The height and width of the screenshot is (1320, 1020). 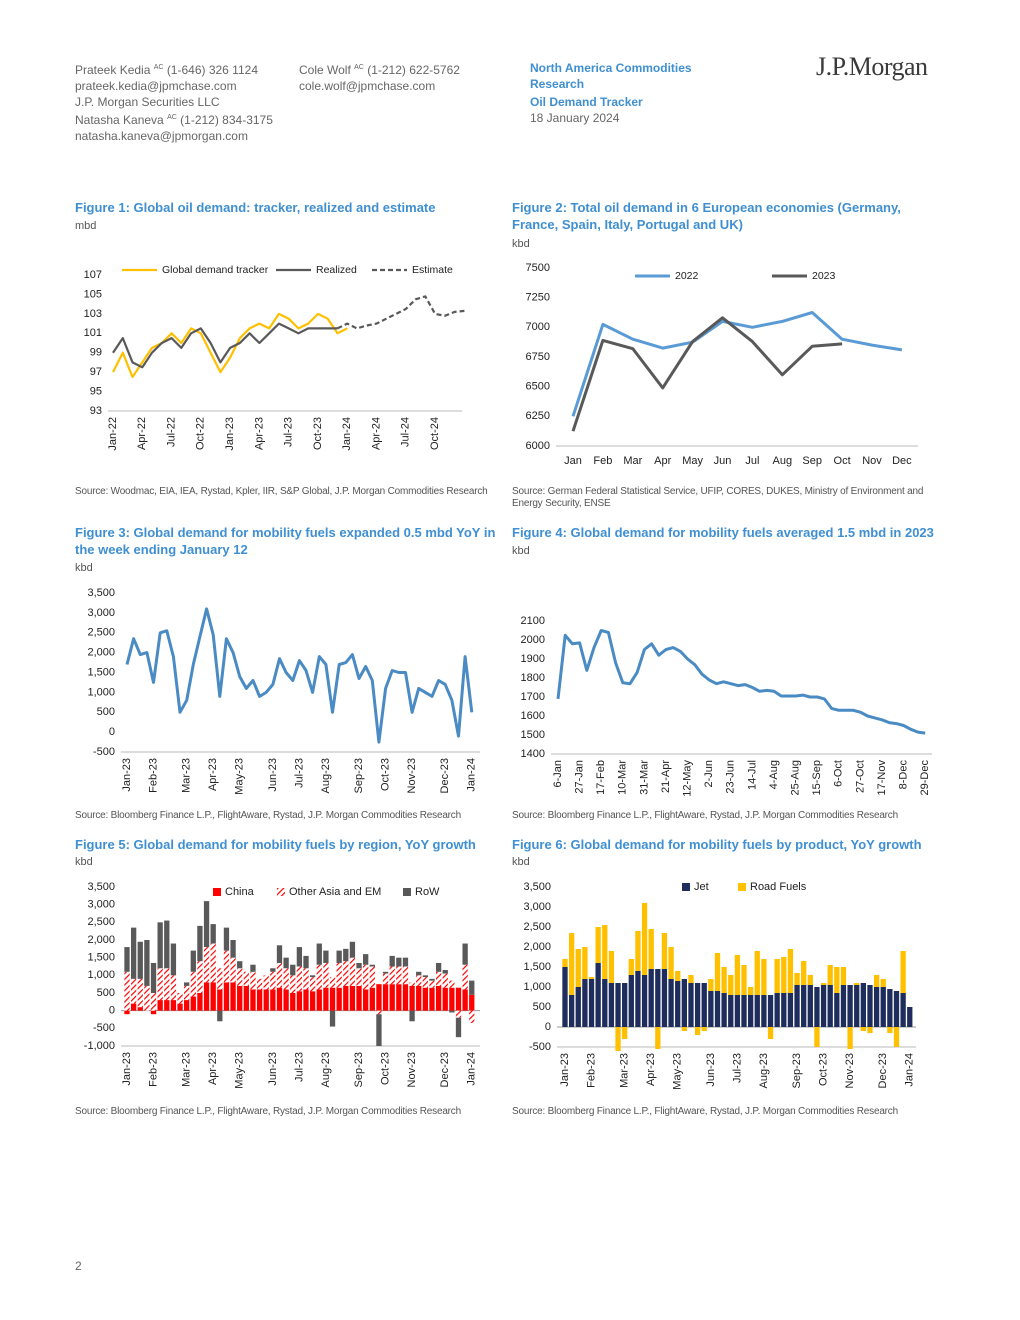 I want to click on y-tick-label: 500, so click(x=106, y=712).